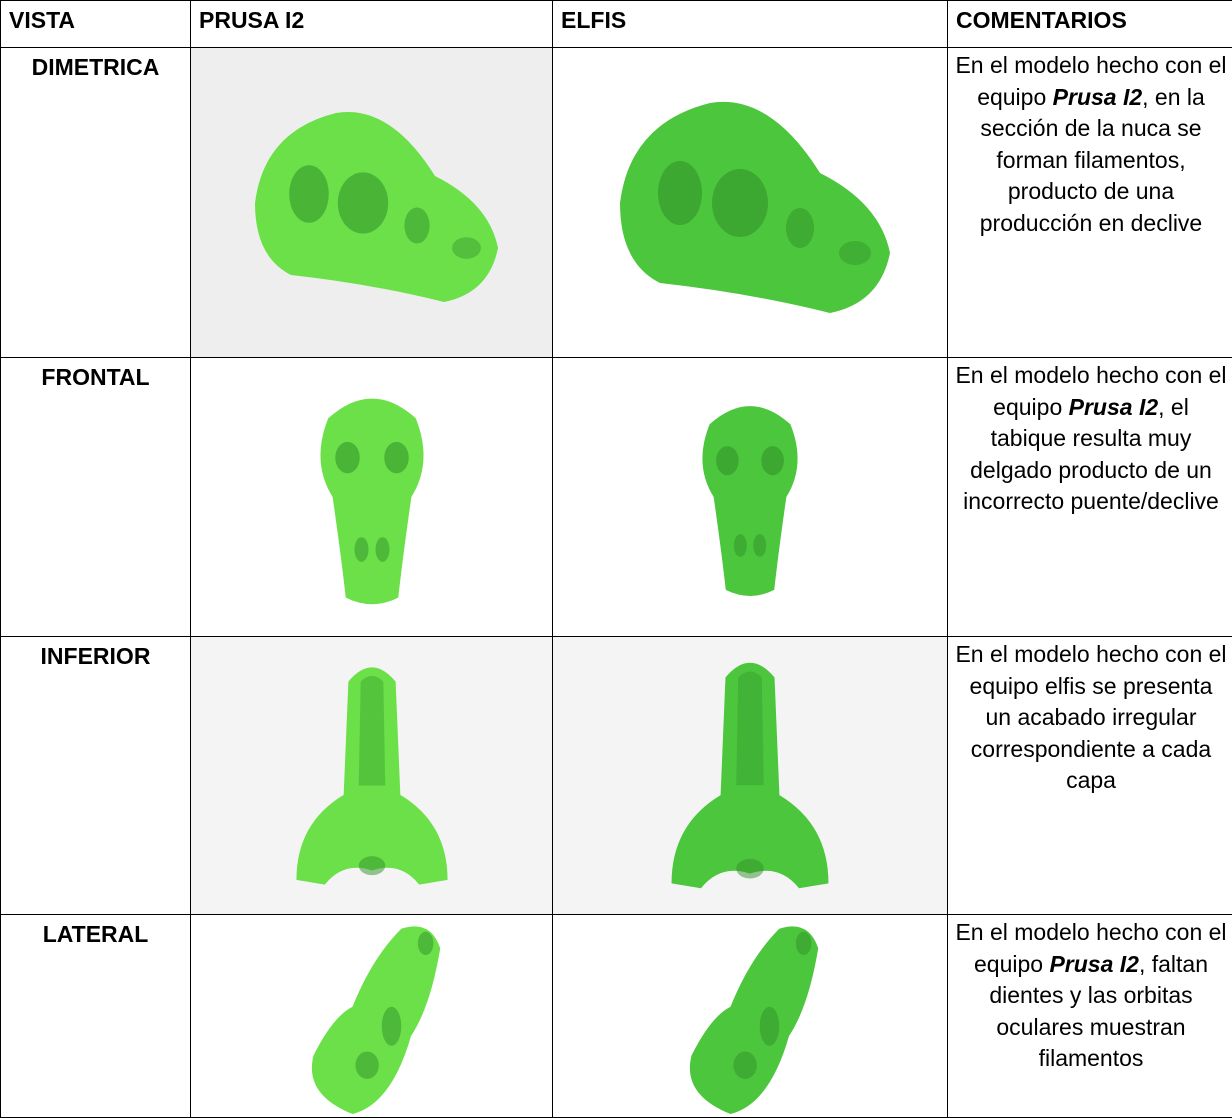  I want to click on view-cell: LATERAL, so click(95, 1016).